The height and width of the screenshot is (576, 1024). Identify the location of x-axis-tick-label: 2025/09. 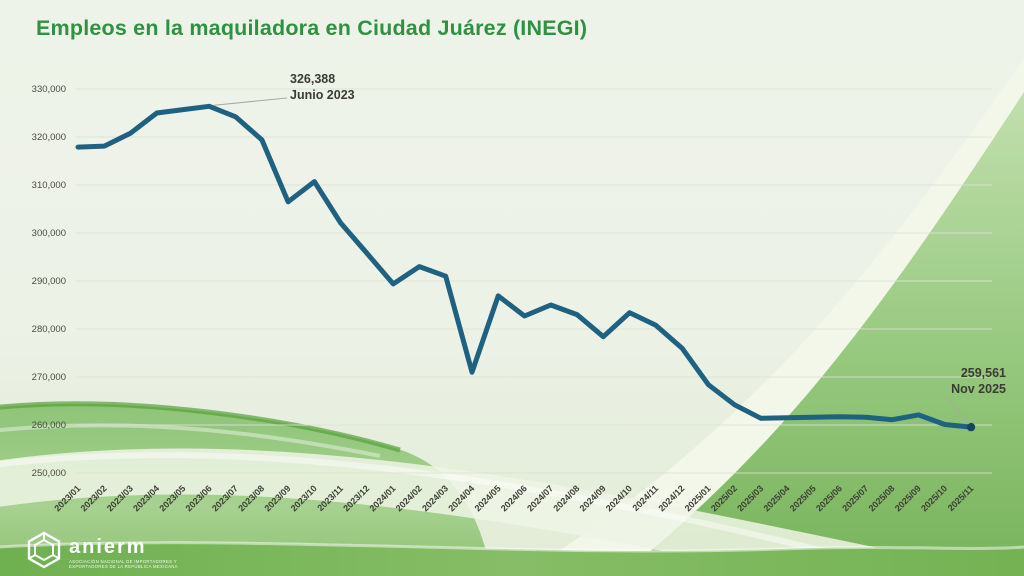
(908, 498).